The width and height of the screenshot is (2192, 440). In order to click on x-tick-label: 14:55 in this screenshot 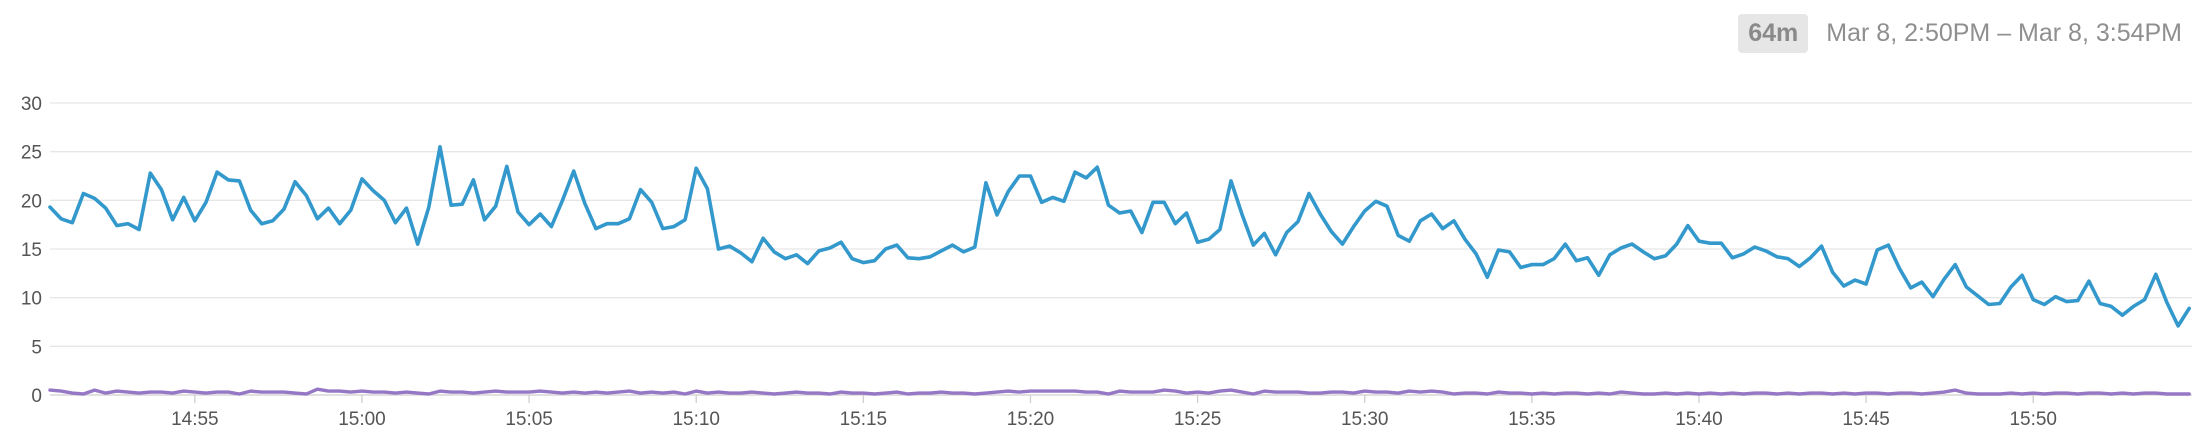, I will do `click(195, 419)`.